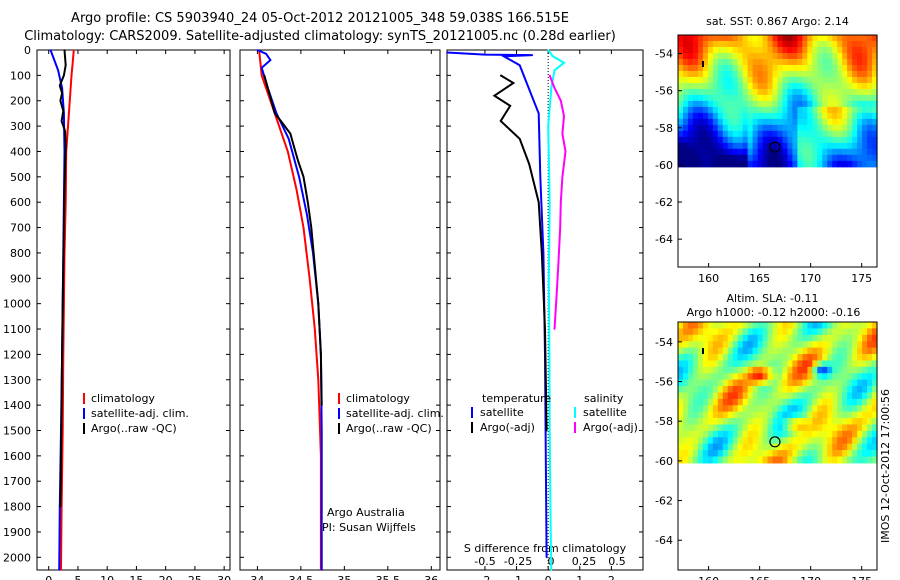 This screenshot has width=900, height=580. Describe the element at coordinates (810, 577) in the screenshot. I see `sla-x-tick-label: 170` at that location.